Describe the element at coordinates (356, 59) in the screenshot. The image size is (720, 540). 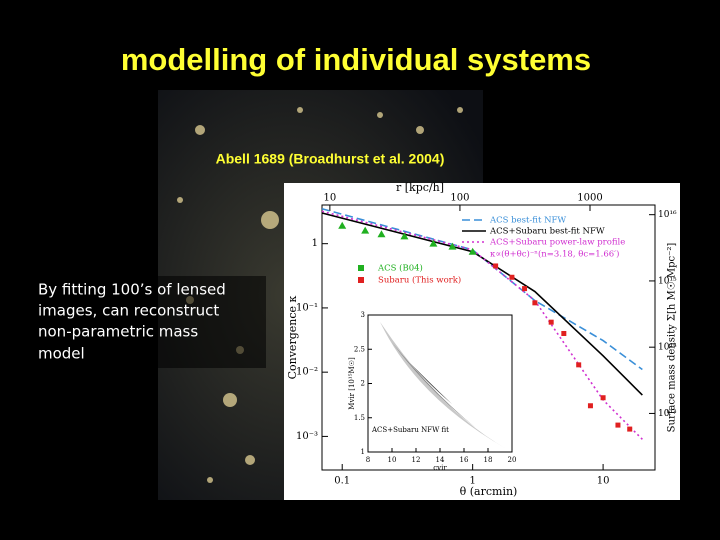
I see `slide-title: modelling of individual systems` at that location.